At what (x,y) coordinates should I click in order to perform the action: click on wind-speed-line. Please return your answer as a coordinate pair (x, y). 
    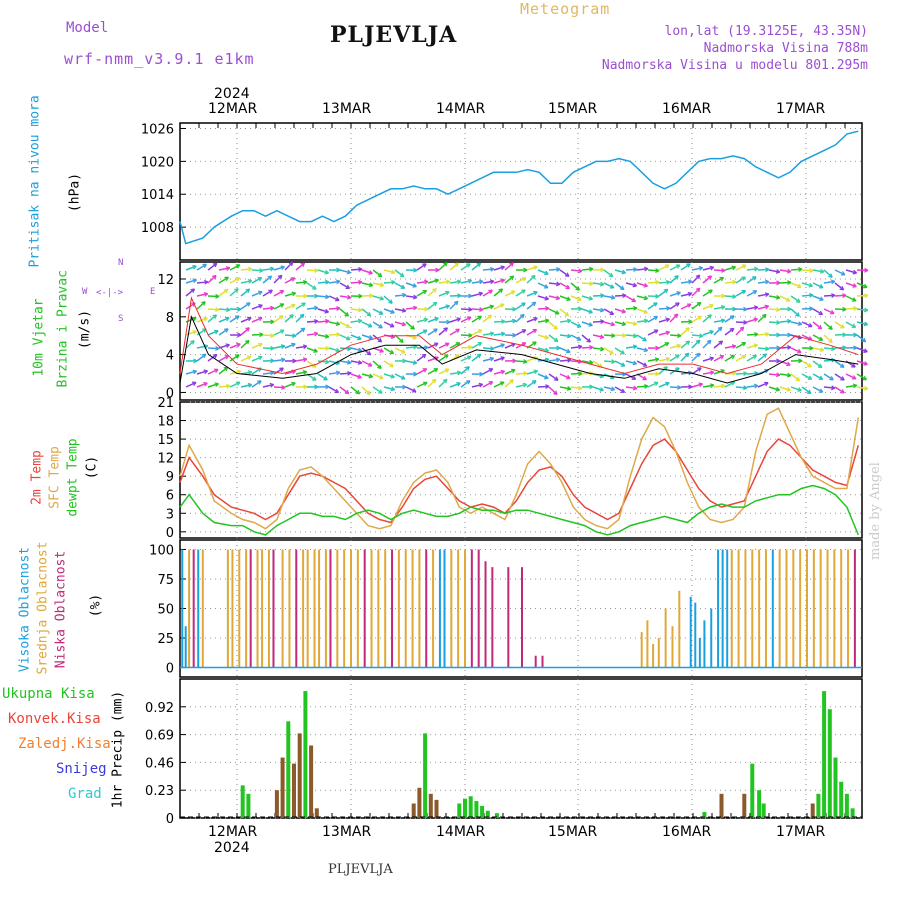
    Looking at the image, I should click on (519, 349).